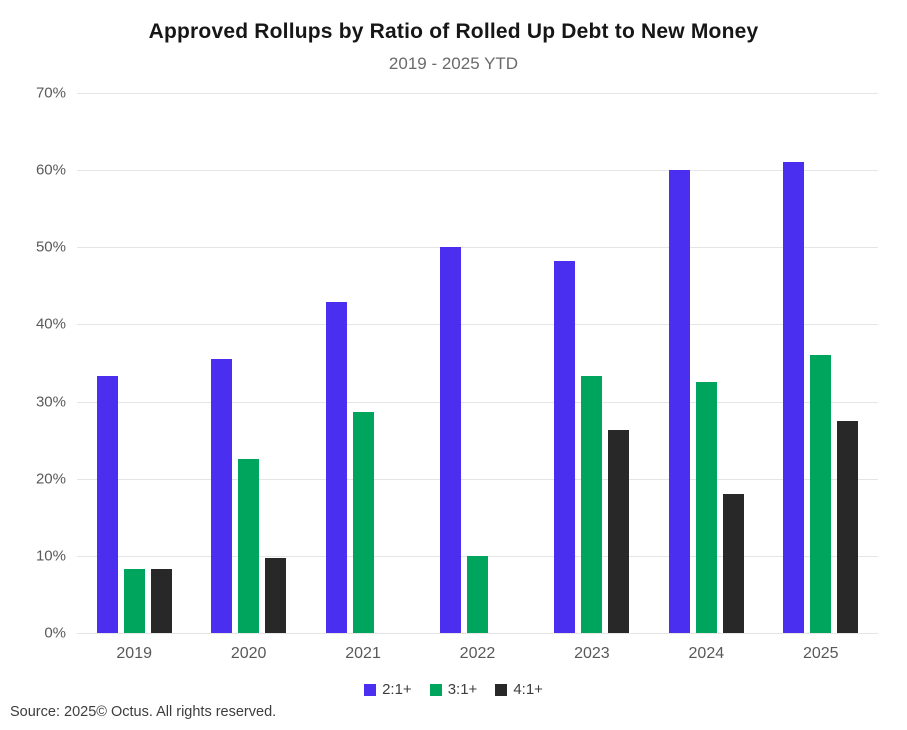  I want to click on bar-group-2025, so click(821, 363).